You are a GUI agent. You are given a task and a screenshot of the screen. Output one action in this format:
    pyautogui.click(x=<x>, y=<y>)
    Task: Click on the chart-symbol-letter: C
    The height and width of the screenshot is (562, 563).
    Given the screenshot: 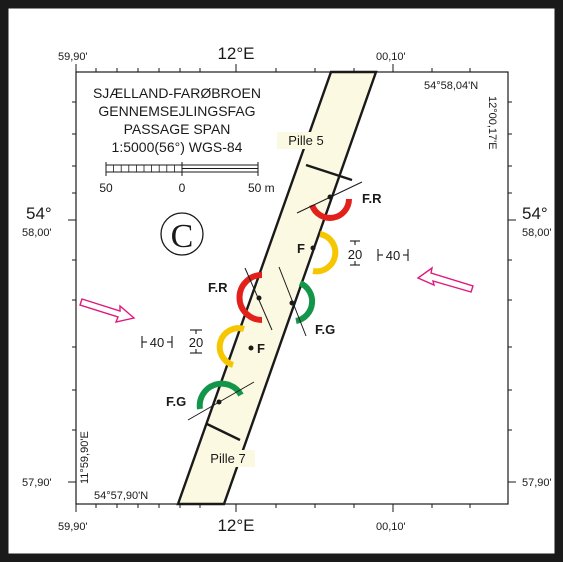 What is the action you would take?
    pyautogui.click(x=182, y=236)
    